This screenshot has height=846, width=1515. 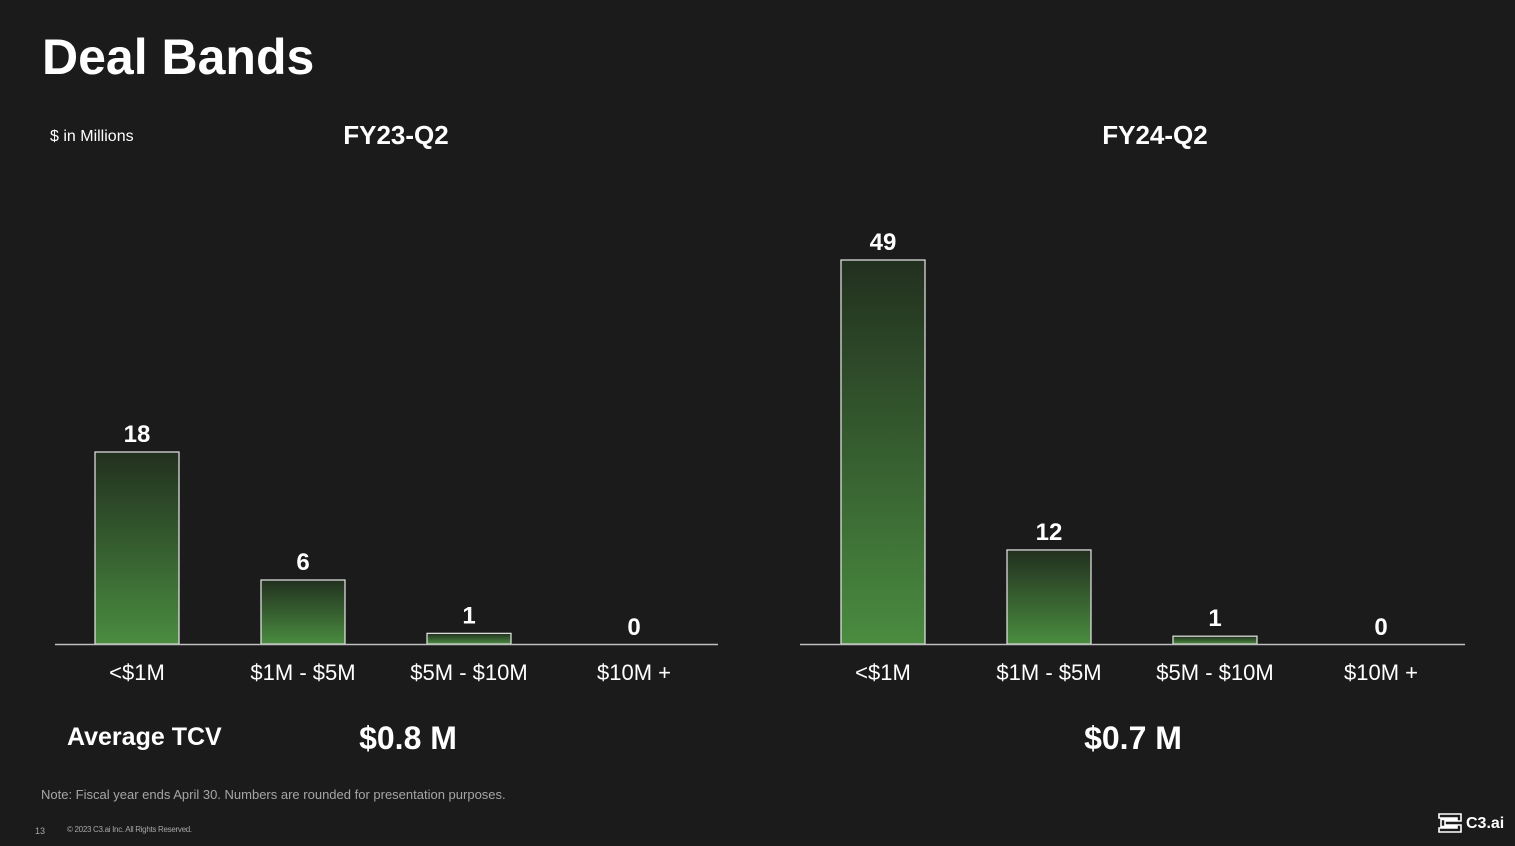 What do you see at coordinates (302, 562) in the screenshot?
I see `data-label: 6` at bounding box center [302, 562].